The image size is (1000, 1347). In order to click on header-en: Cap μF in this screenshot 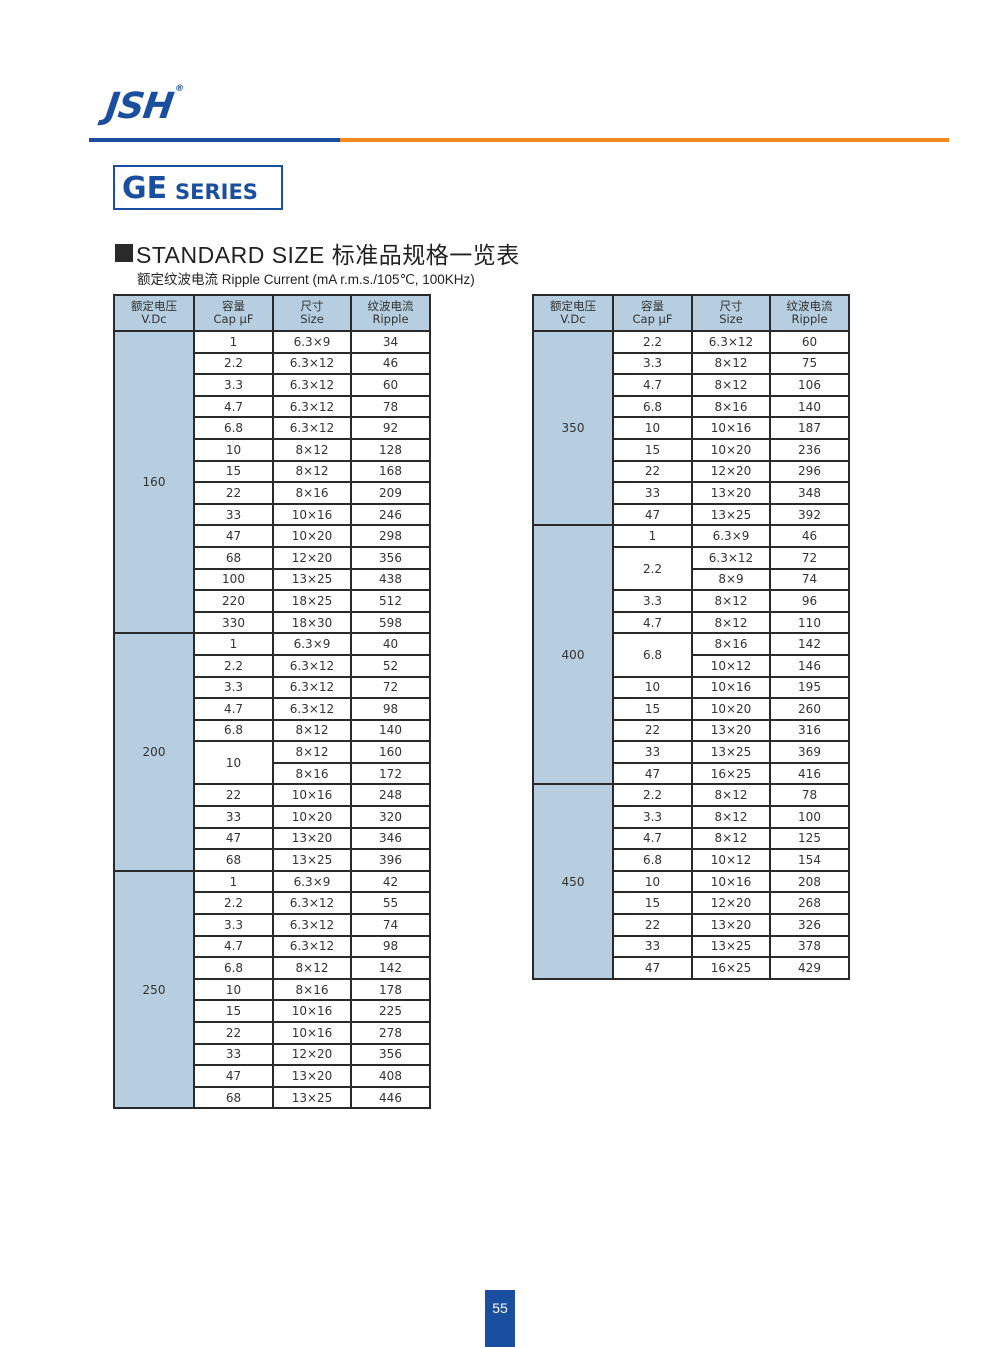, I will do `click(652, 319)`.